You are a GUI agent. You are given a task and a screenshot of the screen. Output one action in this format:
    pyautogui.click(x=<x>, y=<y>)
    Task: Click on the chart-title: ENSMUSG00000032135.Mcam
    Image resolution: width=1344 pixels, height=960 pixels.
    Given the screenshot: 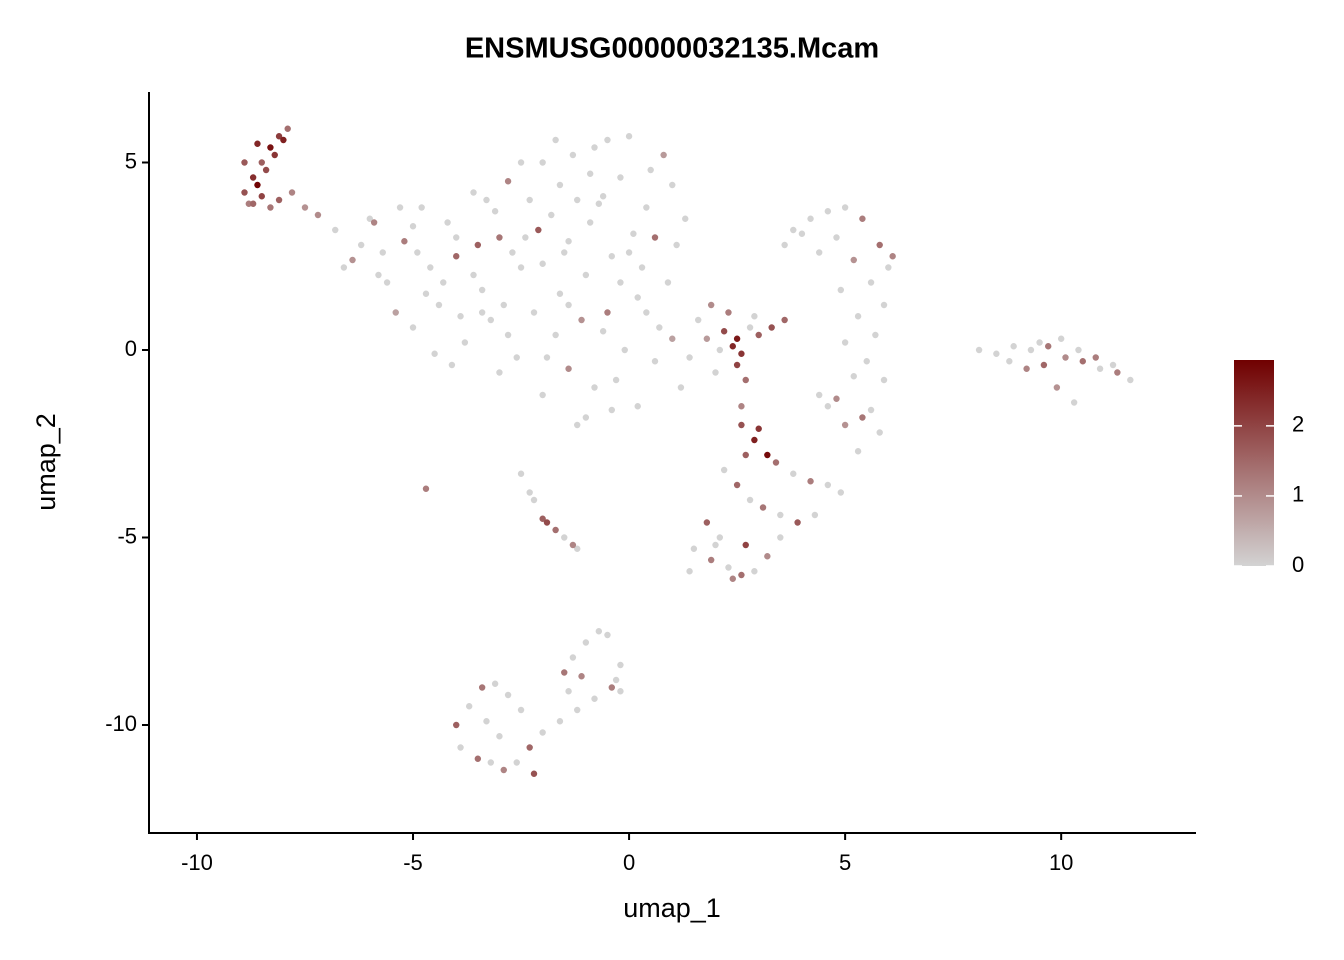 What is the action you would take?
    pyautogui.click(x=672, y=49)
    